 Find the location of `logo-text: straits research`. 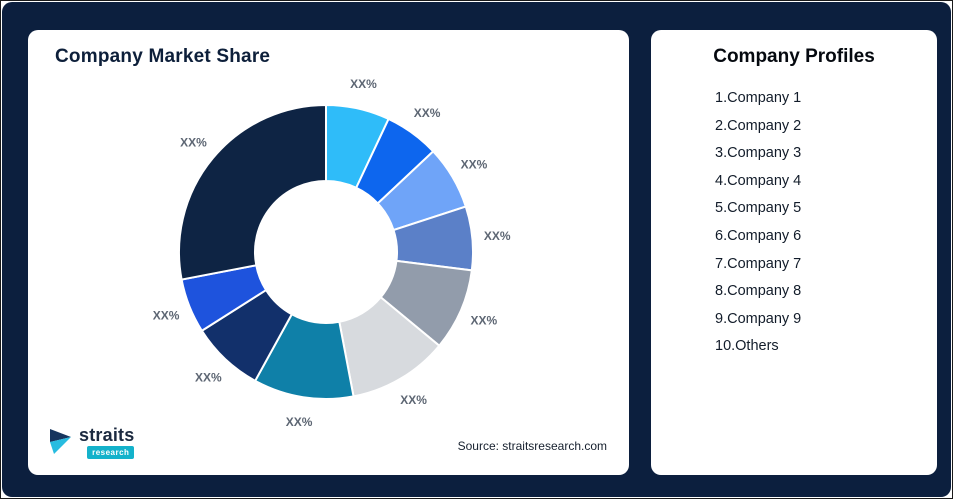

logo-text: straits research is located at coordinates (107, 442).